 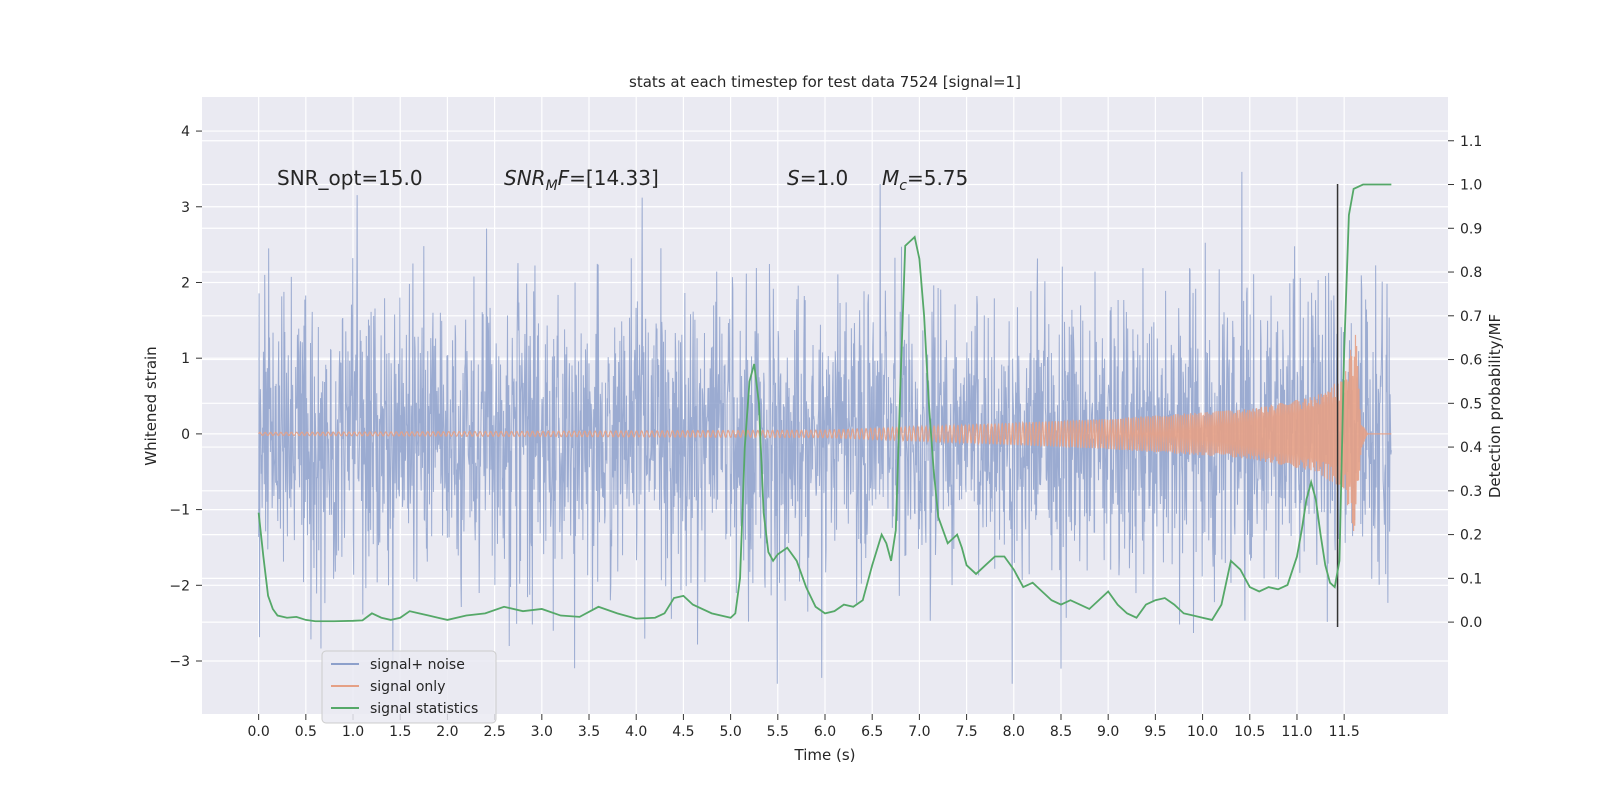 I want to click on annotation-s: S=1.0, so click(x=817, y=178).